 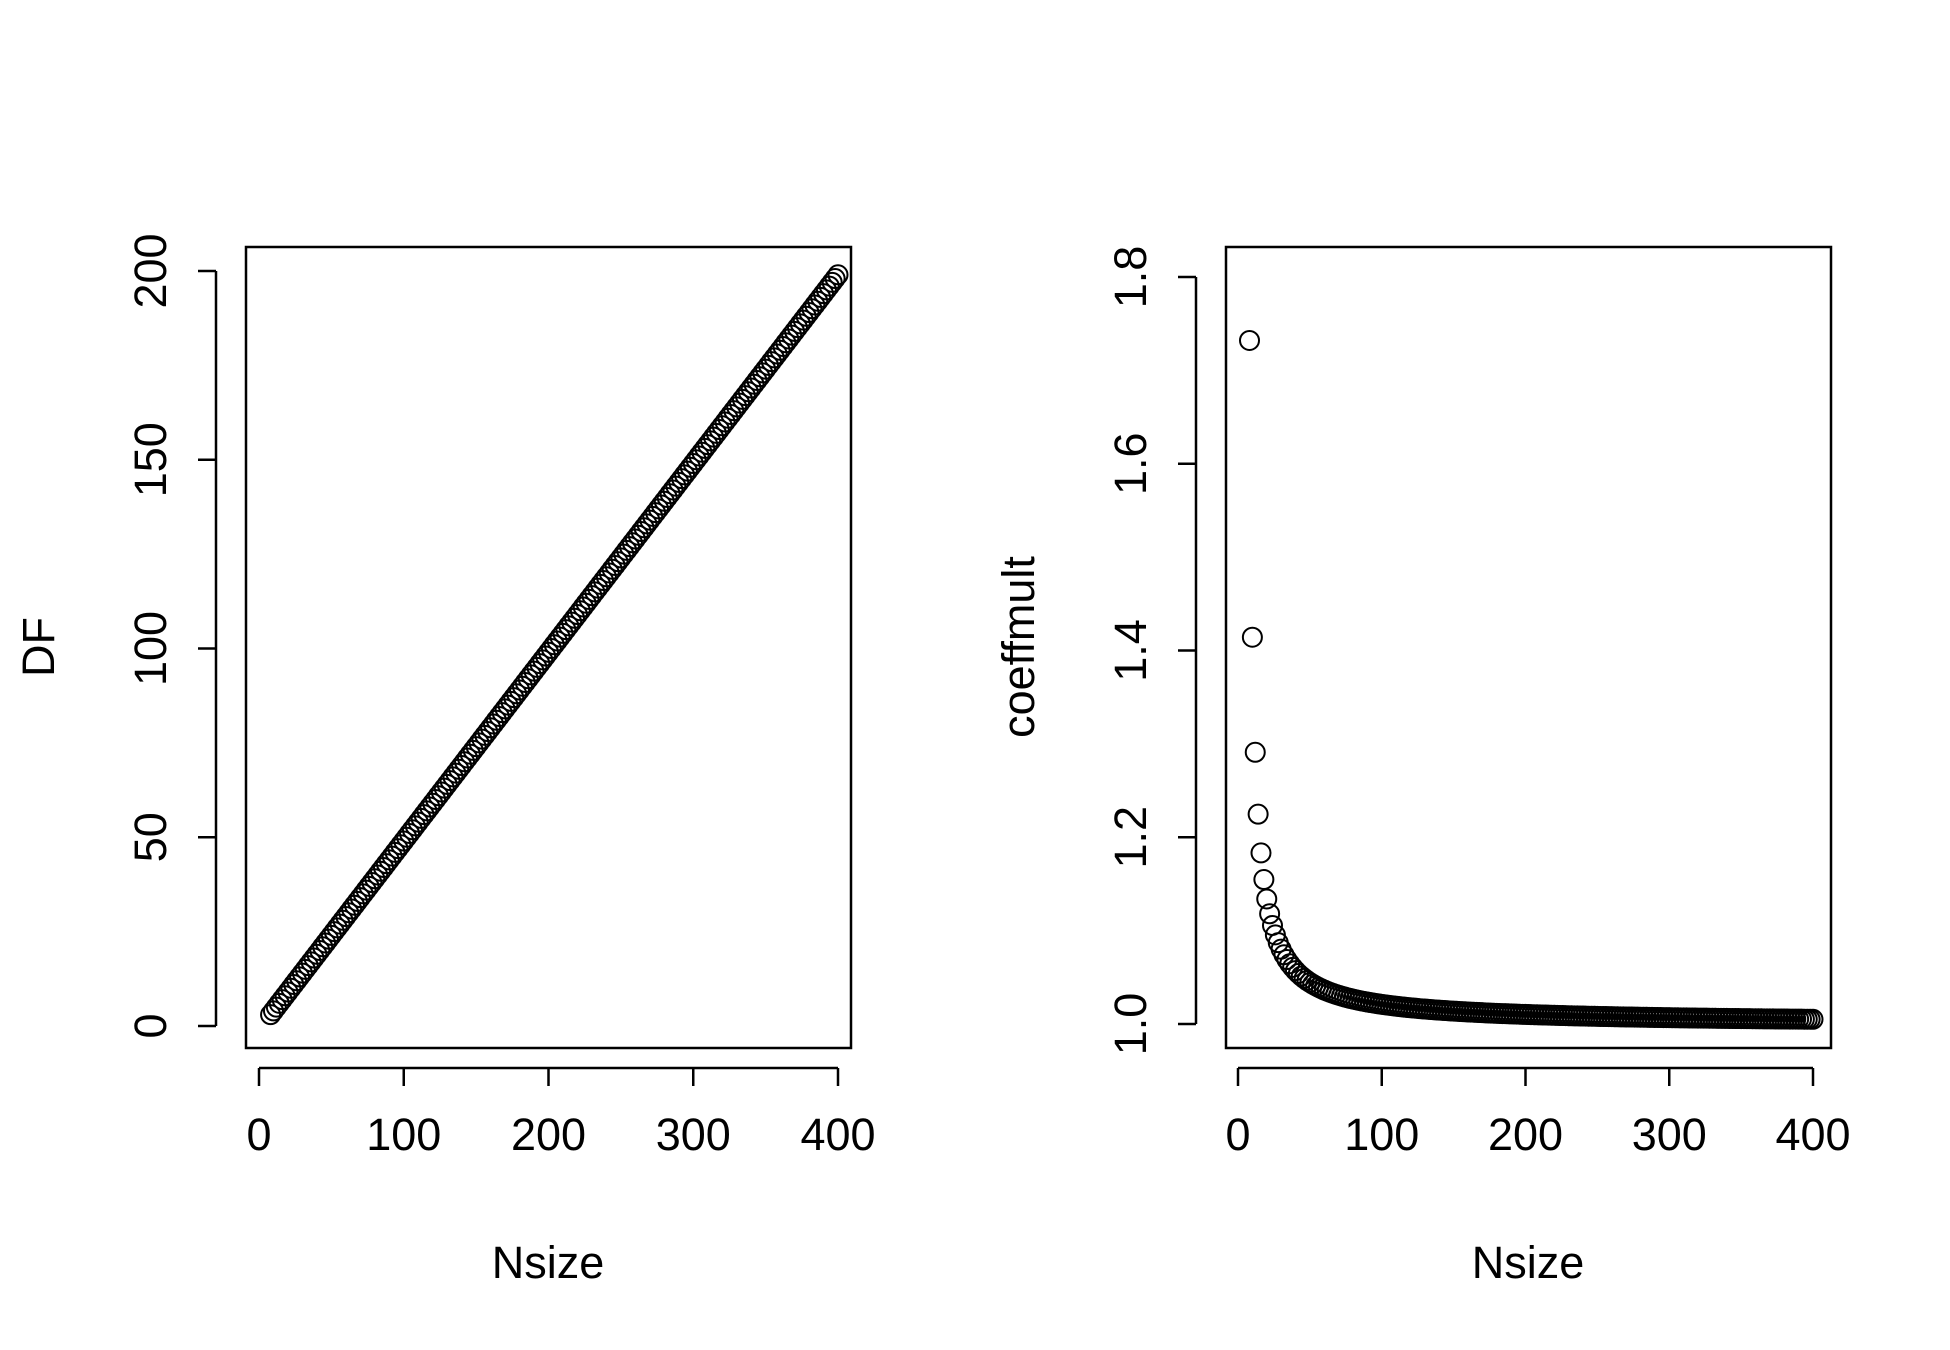 I want to click on right-x-tick-label: 300, so click(x=1669, y=1134).